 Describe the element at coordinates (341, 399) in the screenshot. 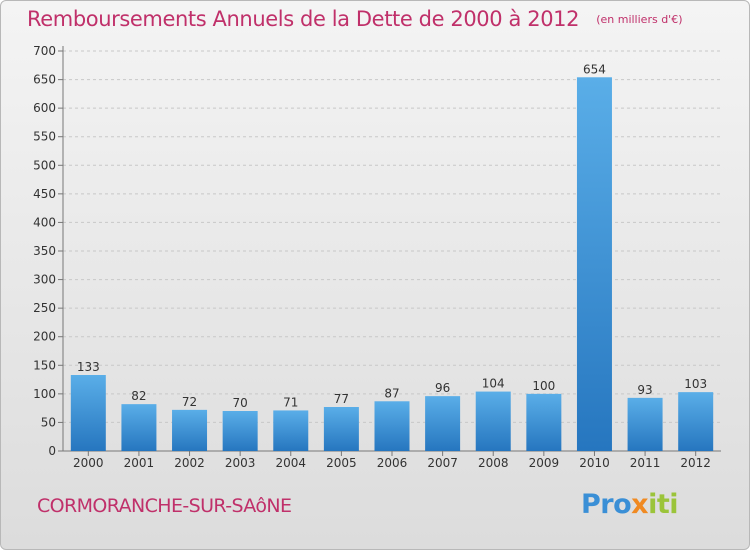

I see `bar-value-label: 77` at that location.